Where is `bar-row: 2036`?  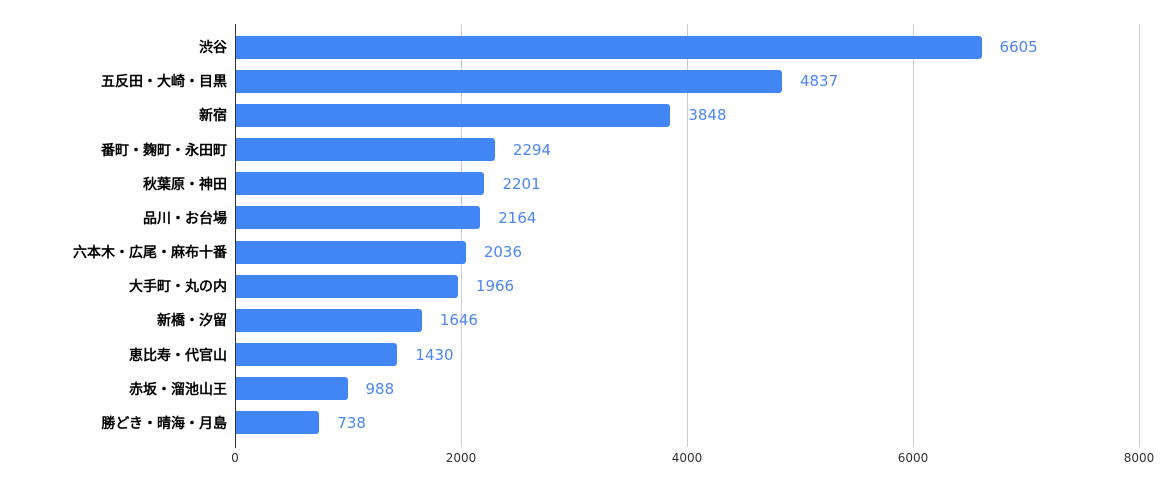
bar-row: 2036 is located at coordinates (687, 252).